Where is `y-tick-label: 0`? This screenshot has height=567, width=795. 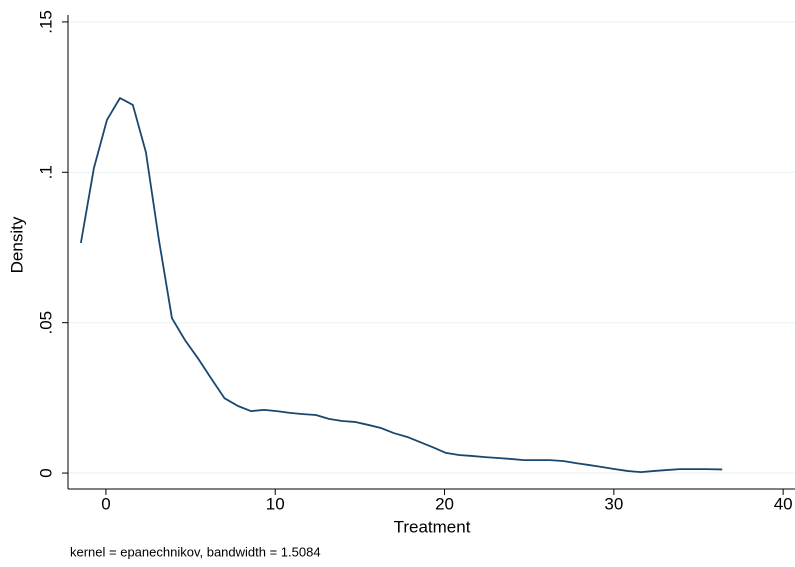 y-tick-label: 0 is located at coordinates (45, 472).